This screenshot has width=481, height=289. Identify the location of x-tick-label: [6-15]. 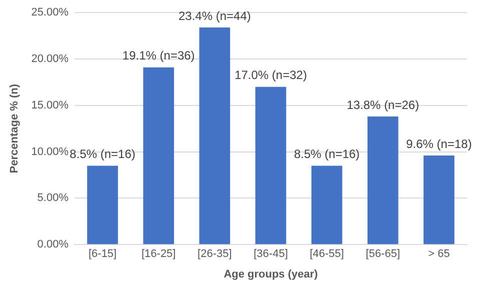
(102, 254).